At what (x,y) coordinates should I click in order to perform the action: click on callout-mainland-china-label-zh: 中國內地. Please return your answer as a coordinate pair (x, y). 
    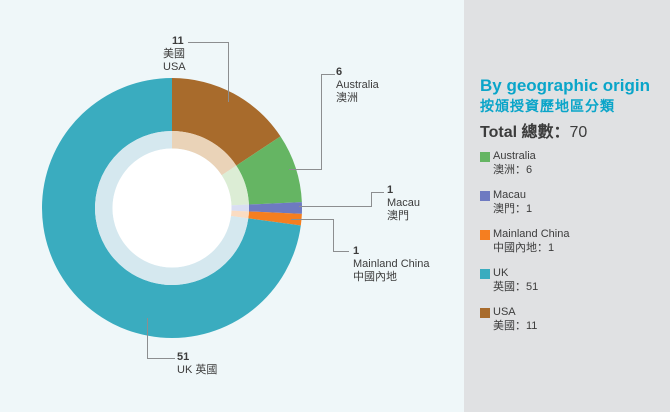
    Looking at the image, I should click on (375, 277).